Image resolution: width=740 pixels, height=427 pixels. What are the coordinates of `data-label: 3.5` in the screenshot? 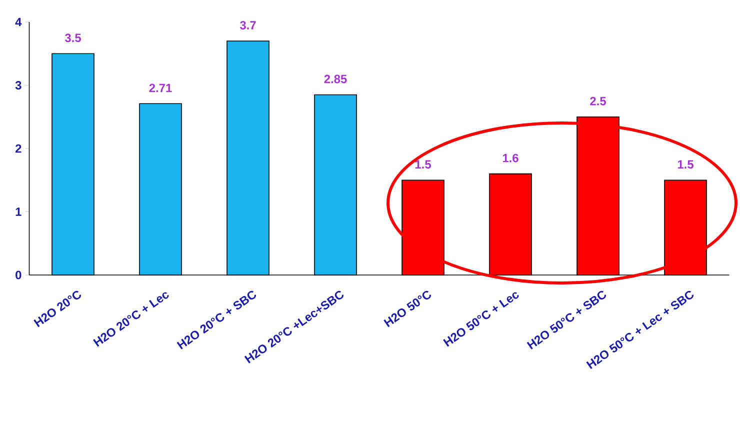 It's located at (72, 38).